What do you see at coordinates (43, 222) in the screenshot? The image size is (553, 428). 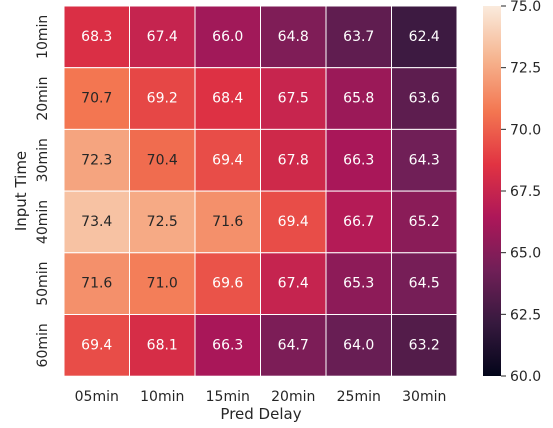 I see `y-tick-label: 40min` at bounding box center [43, 222].